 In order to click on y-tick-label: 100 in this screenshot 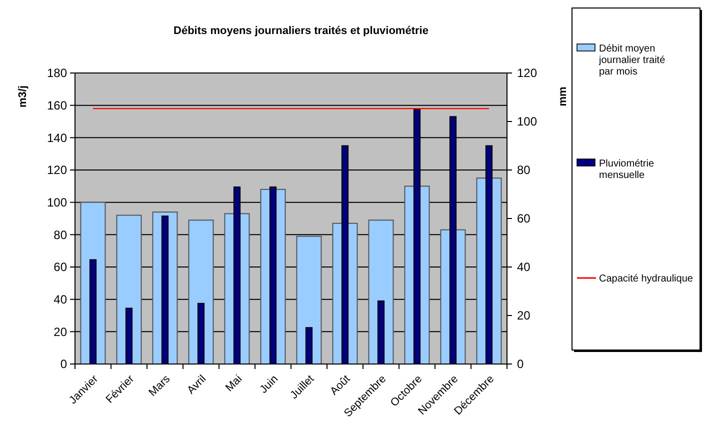, I will do `click(57, 203)`.